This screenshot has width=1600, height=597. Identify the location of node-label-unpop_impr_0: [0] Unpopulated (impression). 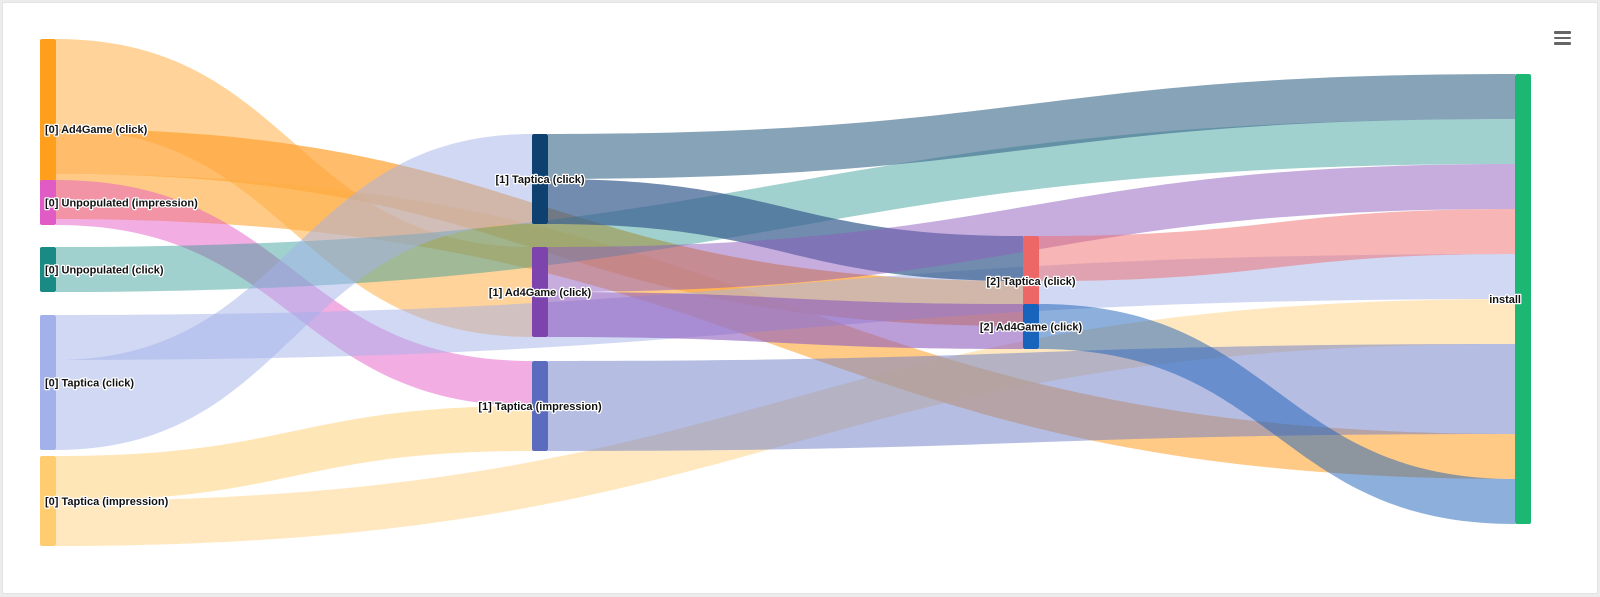
(121, 204).